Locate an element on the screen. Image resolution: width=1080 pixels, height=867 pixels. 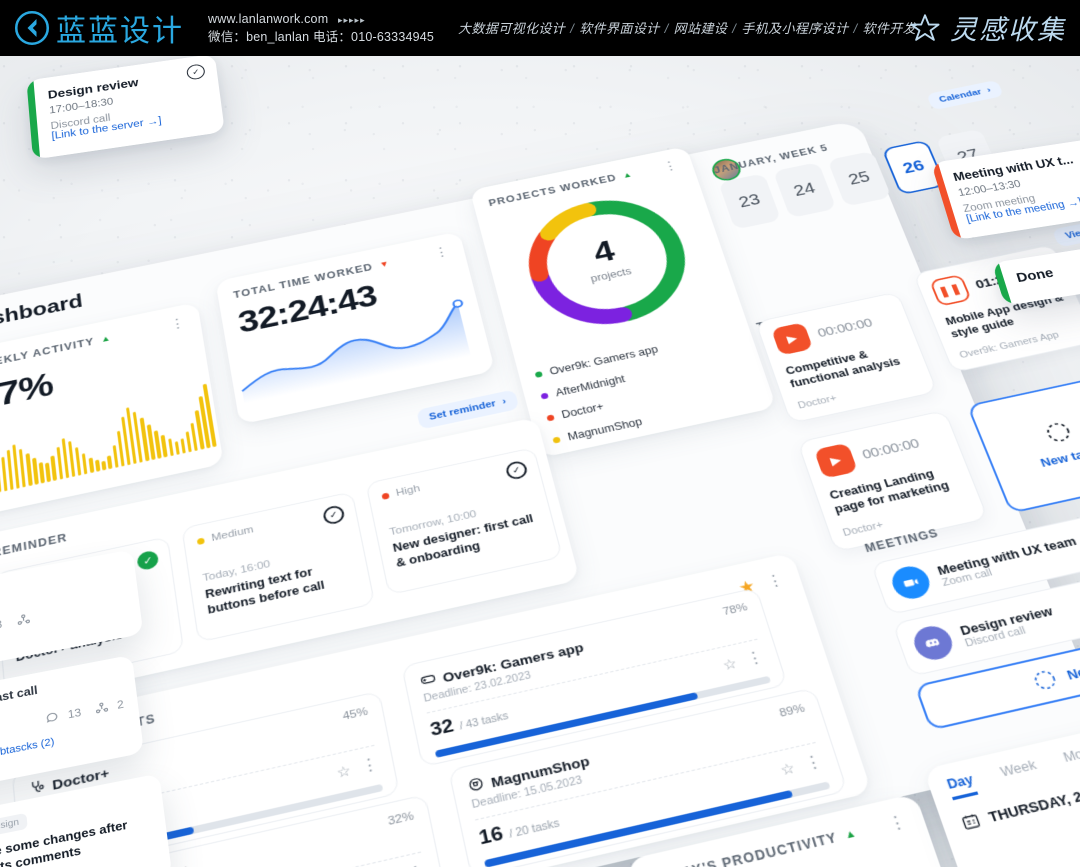
floating-done-title: Done is located at coordinates (1035, 275).